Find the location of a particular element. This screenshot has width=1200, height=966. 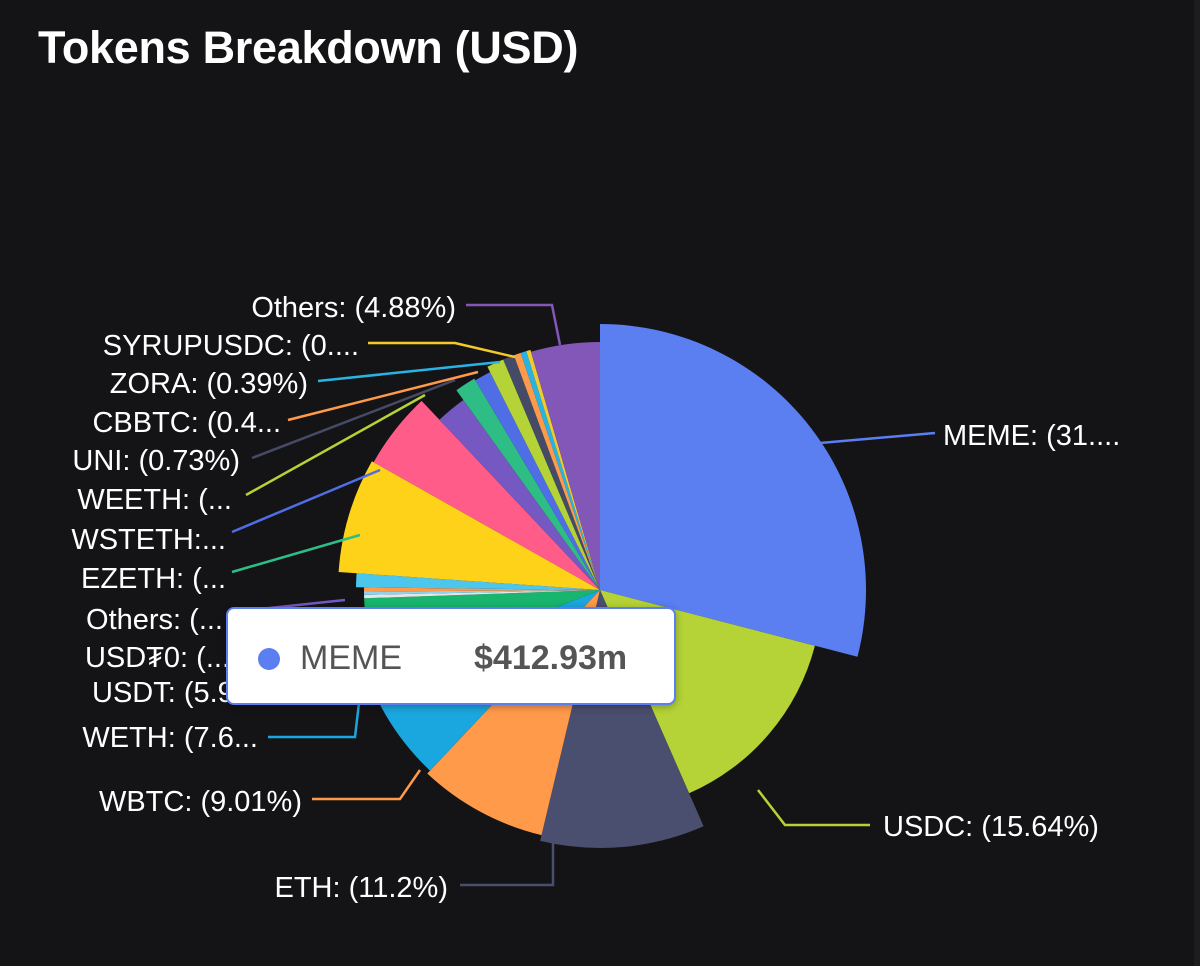

panel-edge is located at coordinates (1197, 483).